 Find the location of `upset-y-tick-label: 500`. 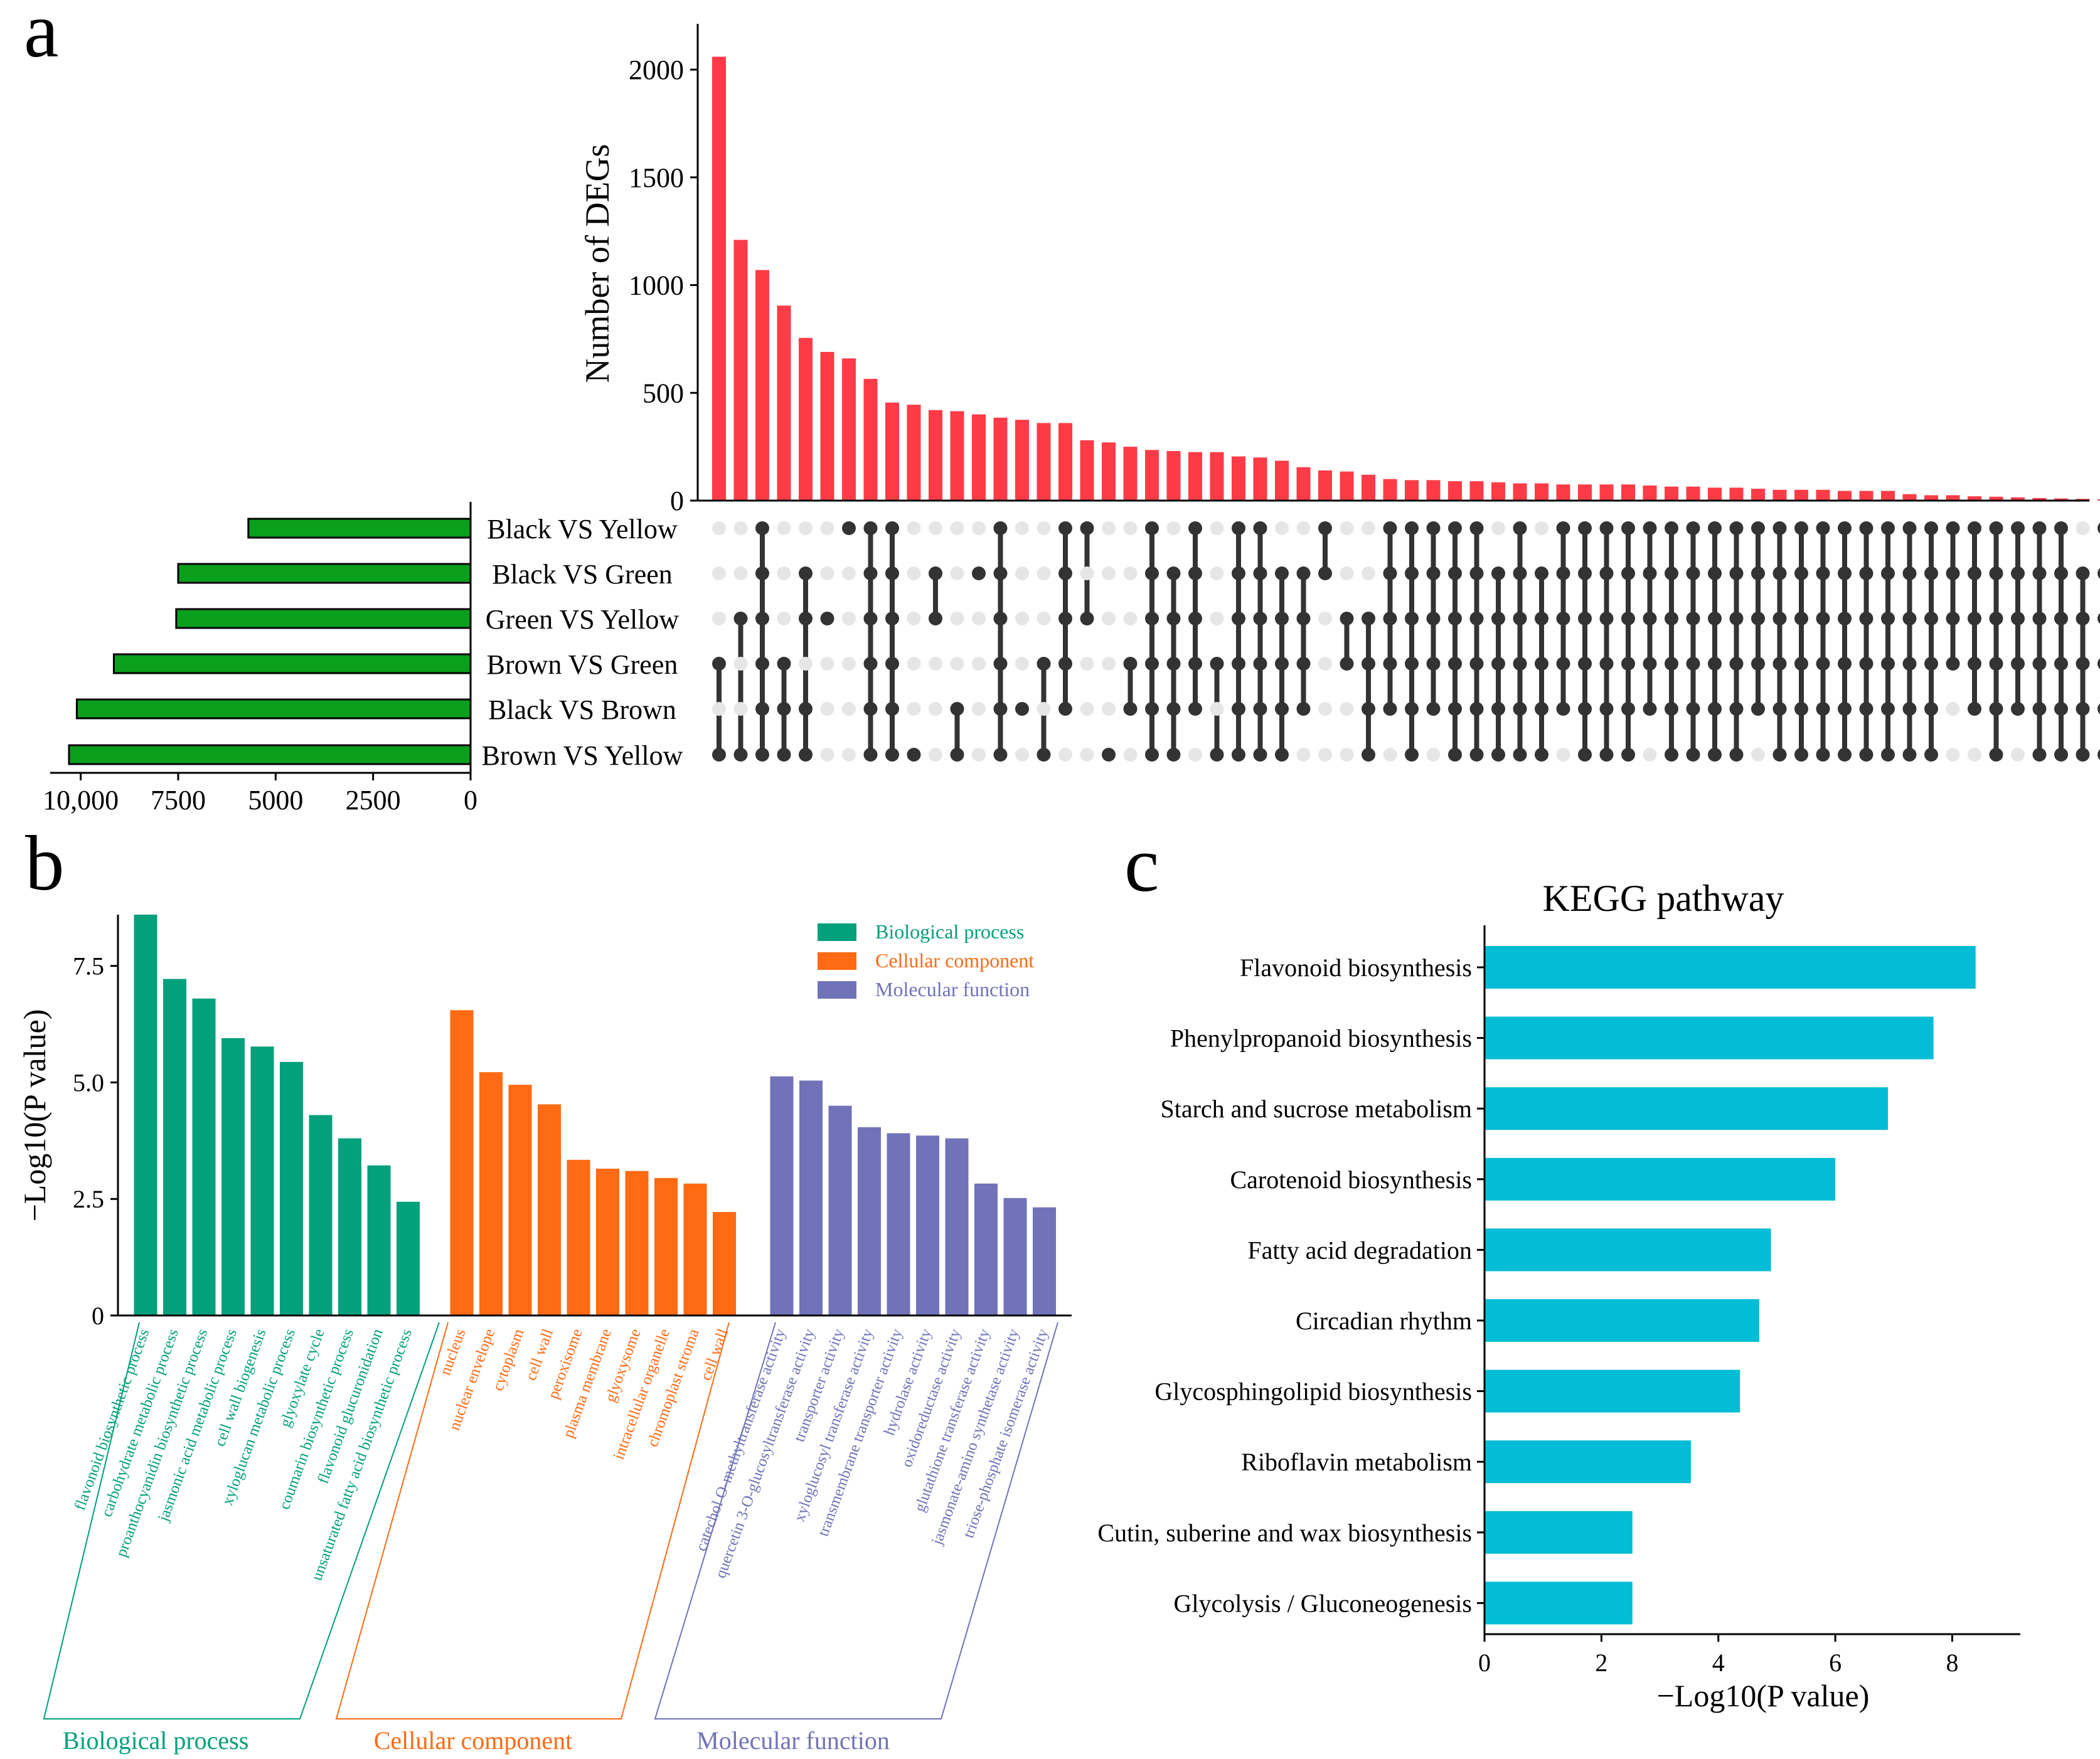

upset-y-tick-label: 500 is located at coordinates (663, 393).